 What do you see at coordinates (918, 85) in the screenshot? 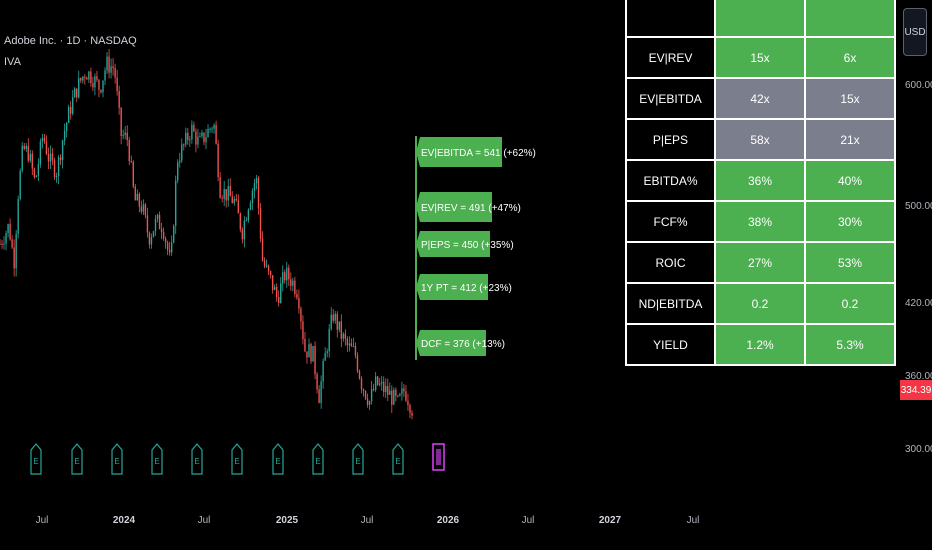
I see `price-tick: 600.00` at bounding box center [918, 85].